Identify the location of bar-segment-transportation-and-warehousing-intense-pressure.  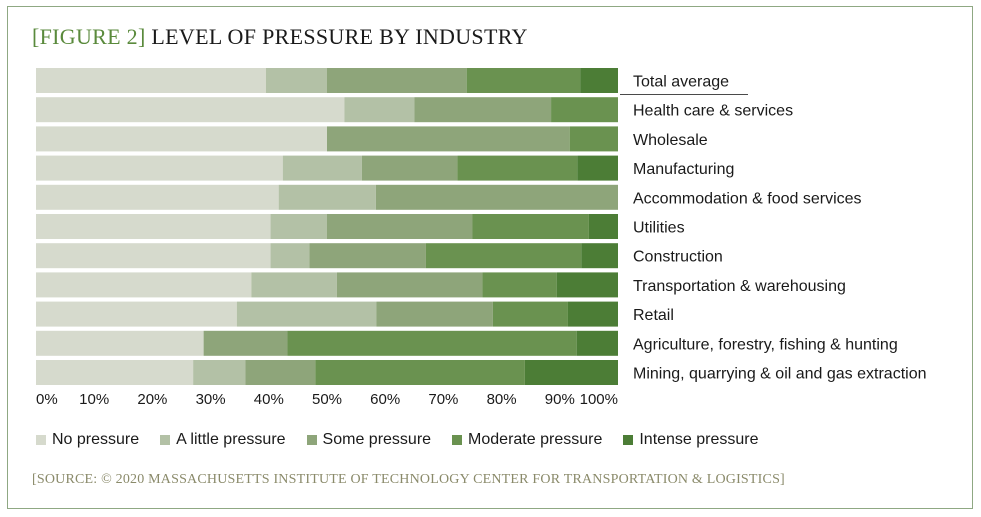
(587, 285).